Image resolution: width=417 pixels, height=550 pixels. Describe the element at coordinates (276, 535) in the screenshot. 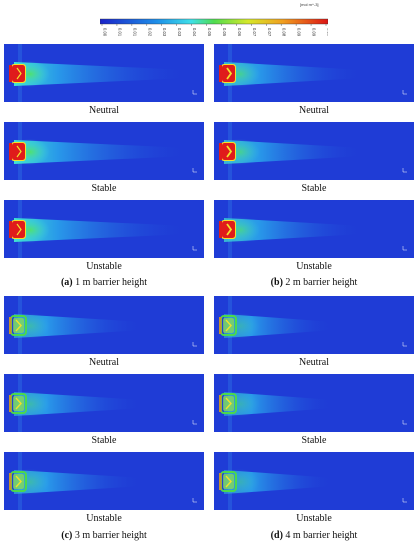

I see `subfigure-letter: (d)` at that location.